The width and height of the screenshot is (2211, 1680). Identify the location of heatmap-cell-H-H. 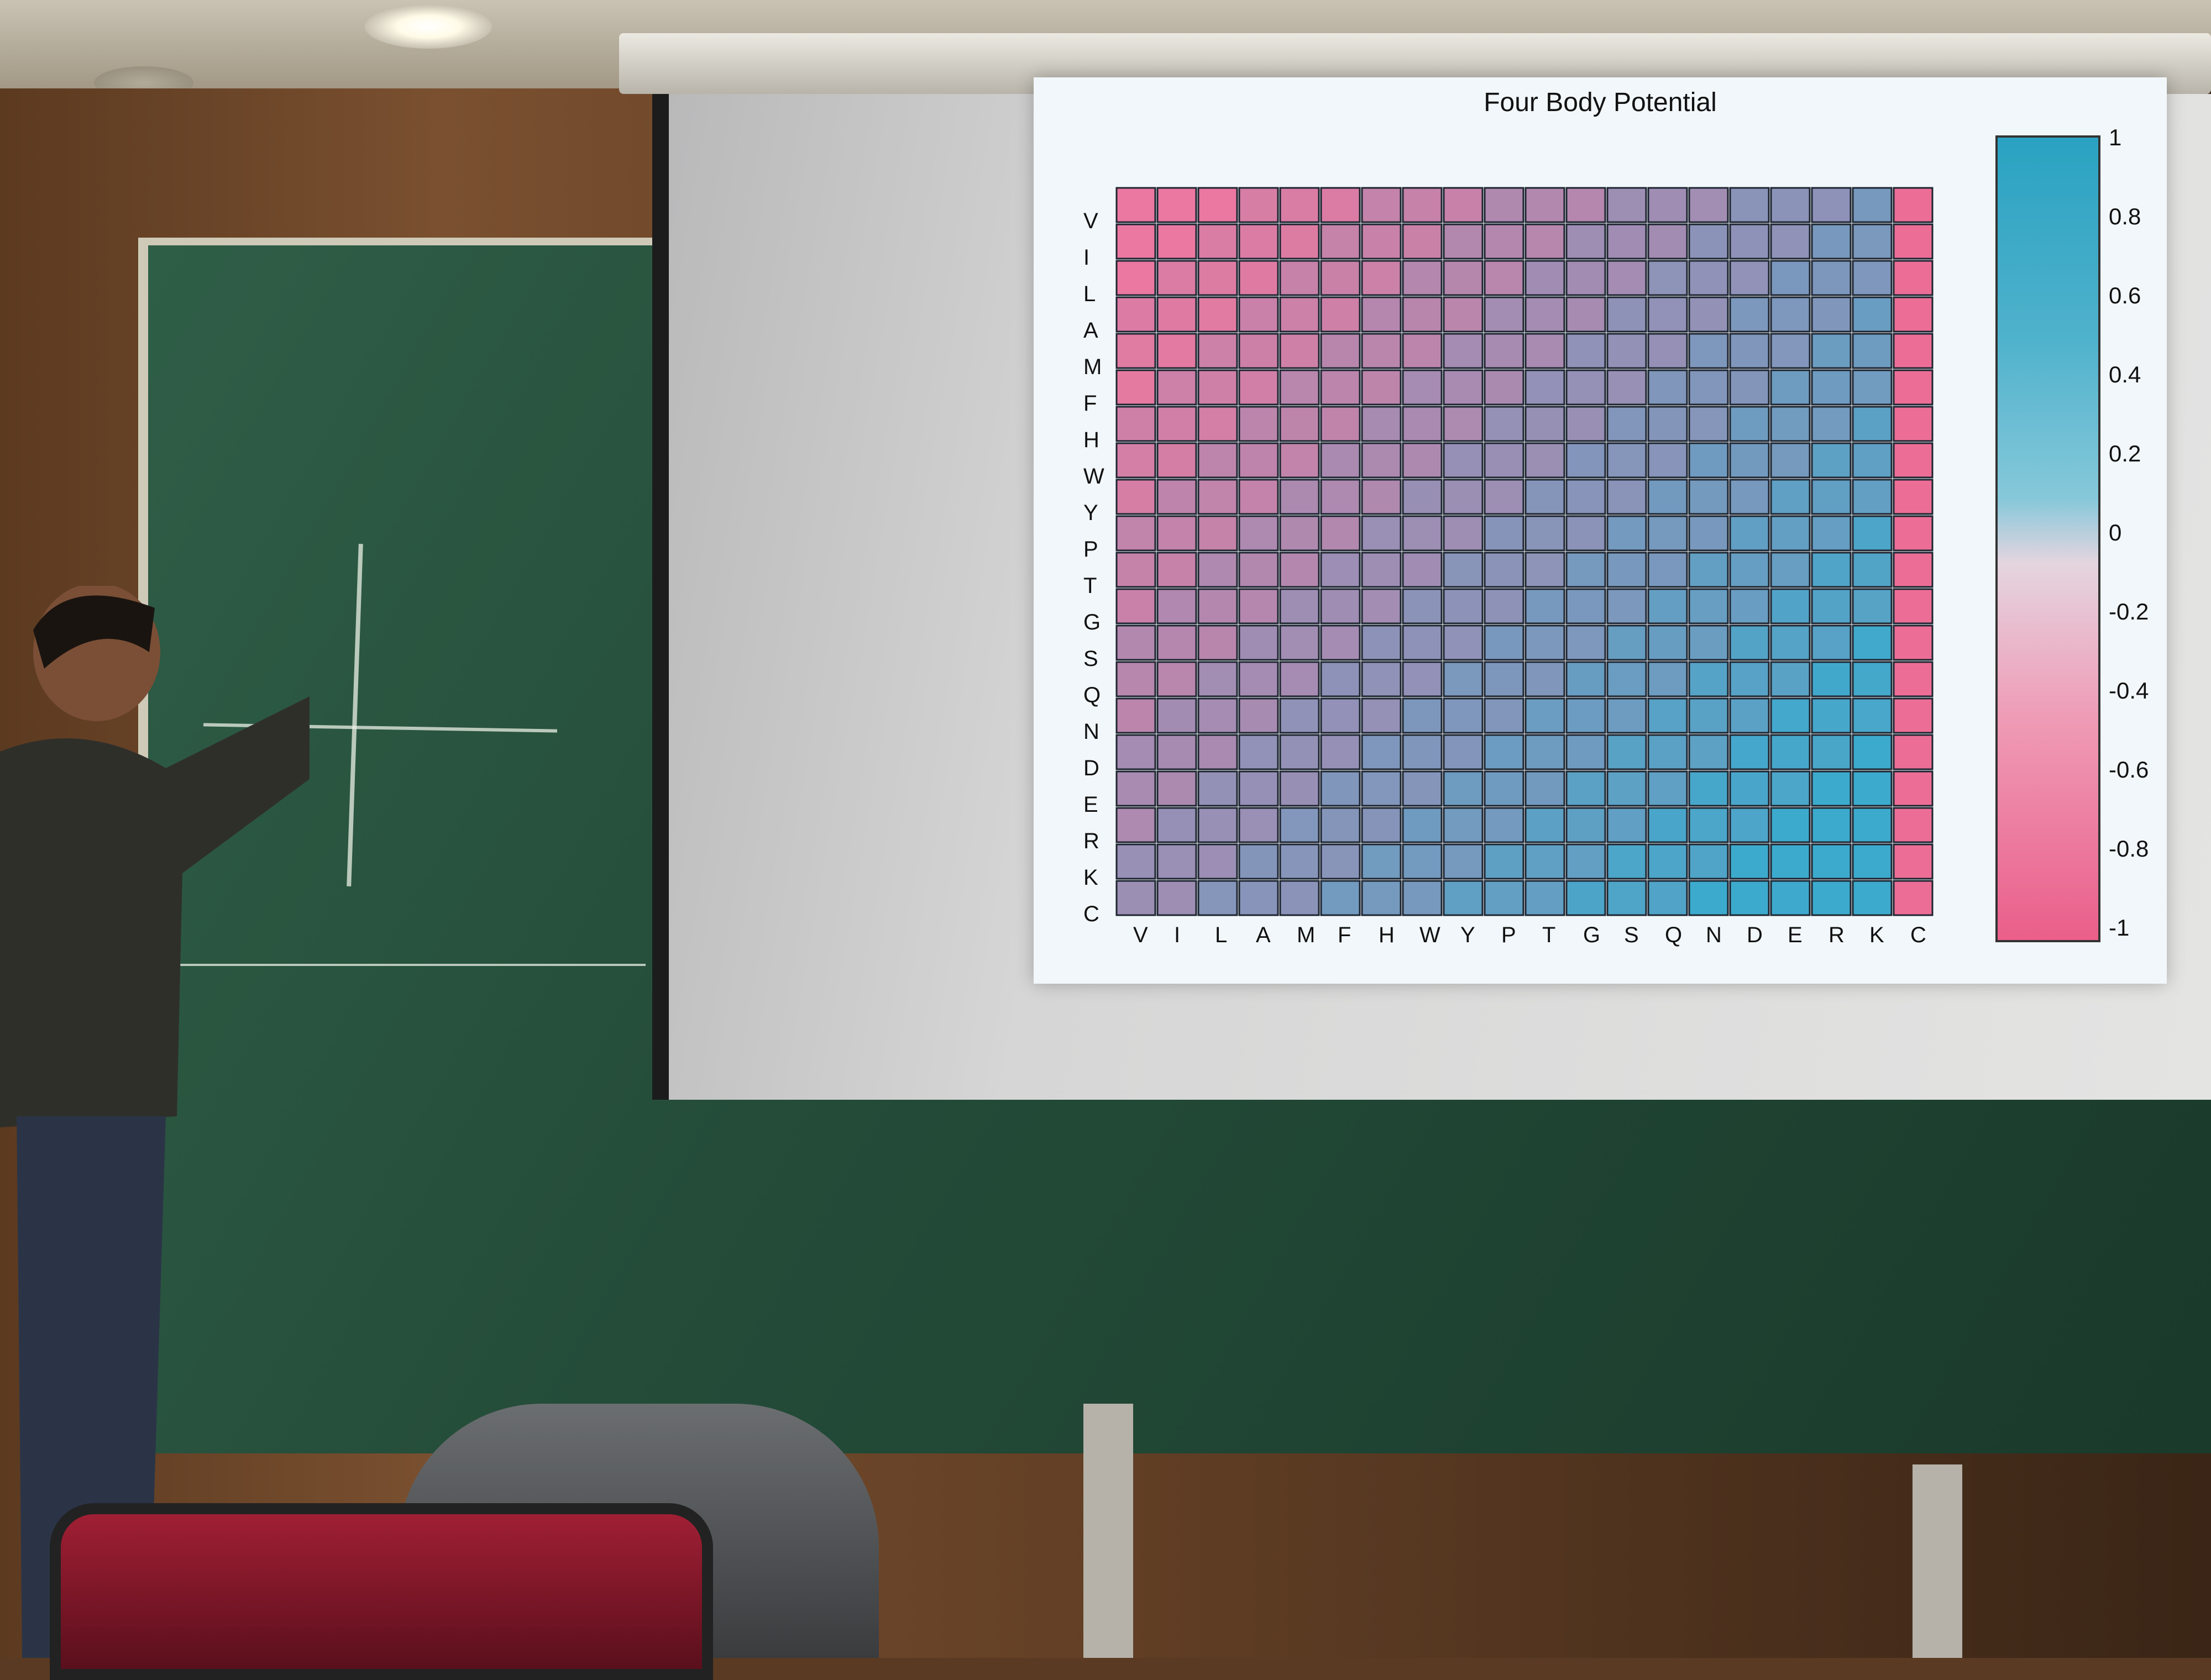
(1381, 424).